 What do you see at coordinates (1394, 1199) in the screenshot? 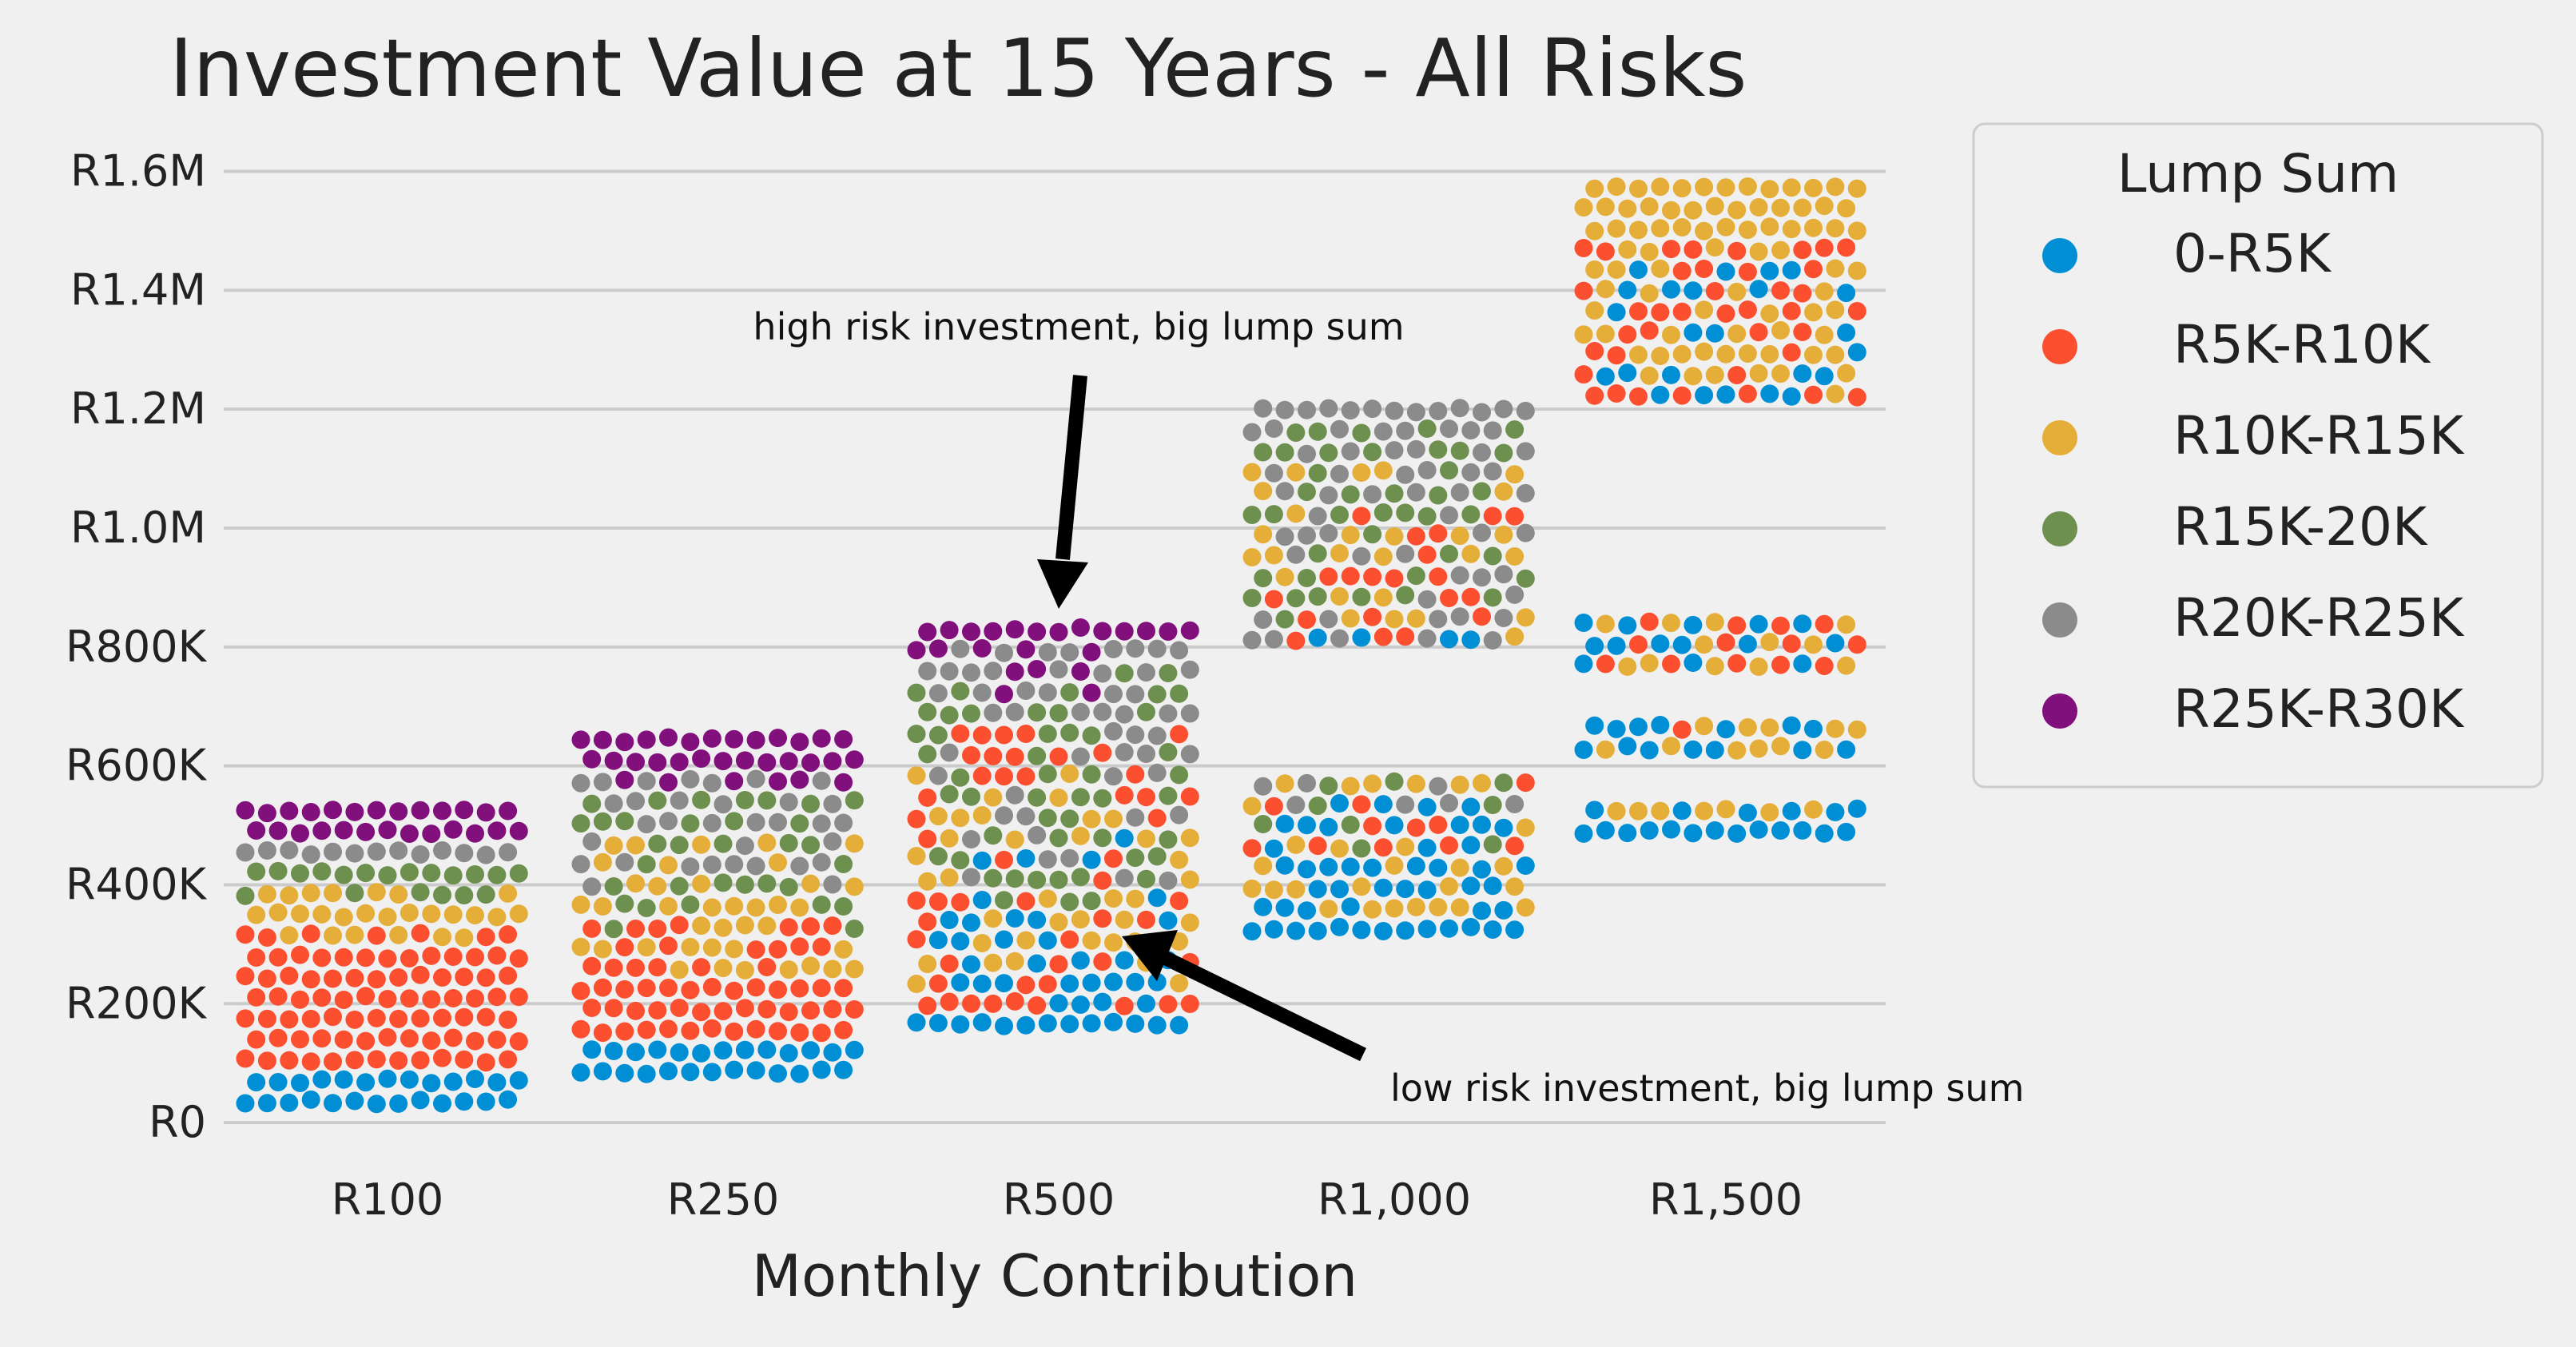
I see `x-tick-label: R1,000` at bounding box center [1394, 1199].